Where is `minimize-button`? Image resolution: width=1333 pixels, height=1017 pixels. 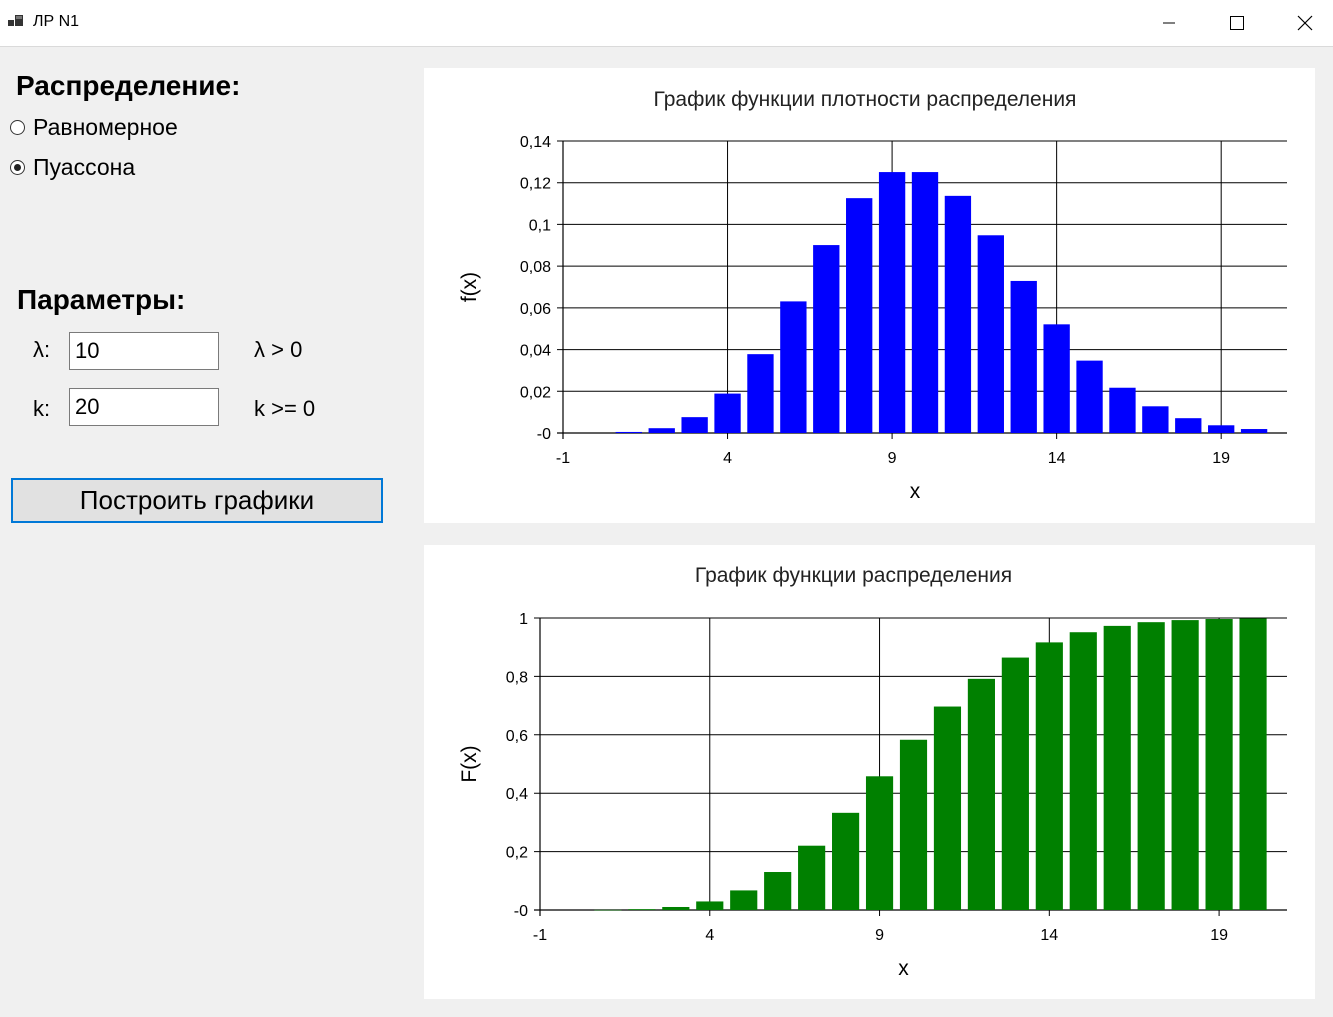
minimize-button is located at coordinates (1169, 23).